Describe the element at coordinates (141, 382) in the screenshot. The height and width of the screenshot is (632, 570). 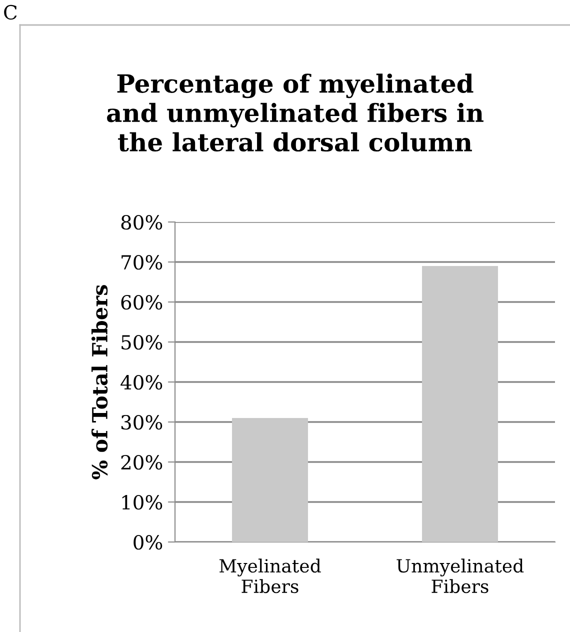
I see `y-tick-label: 40%` at that location.